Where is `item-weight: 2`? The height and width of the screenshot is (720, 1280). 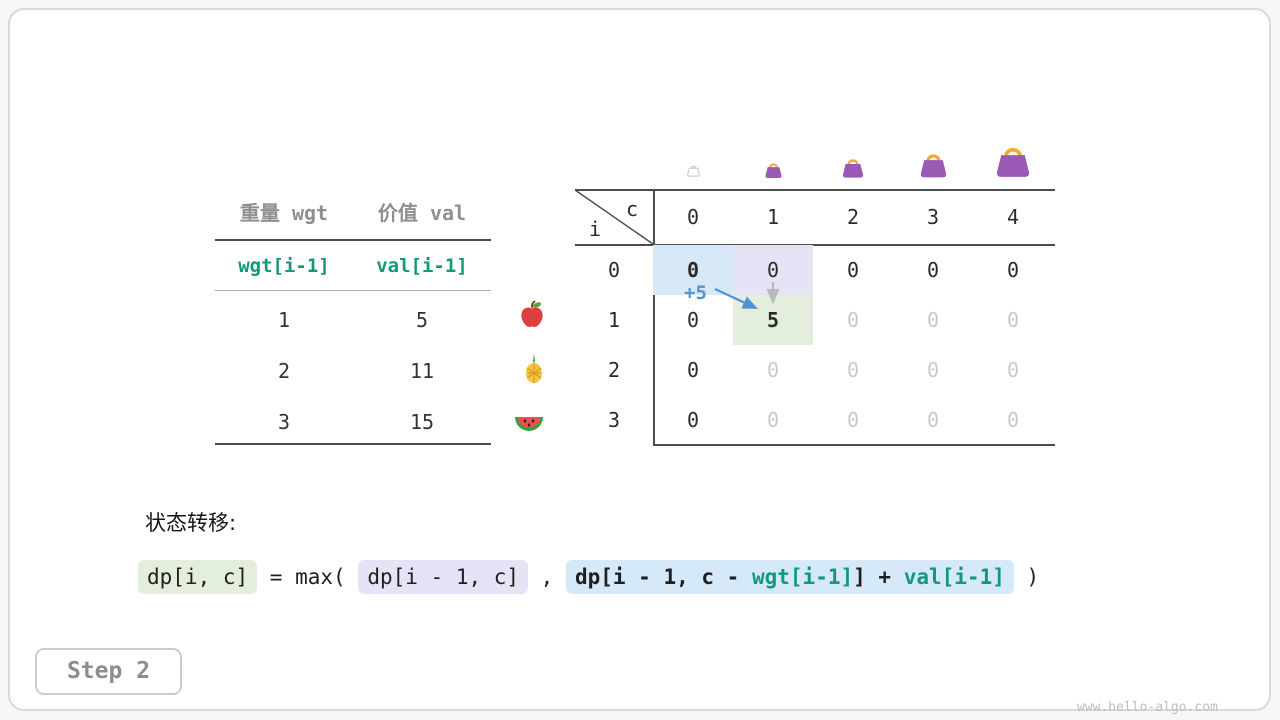 item-weight: 2 is located at coordinates (284, 370).